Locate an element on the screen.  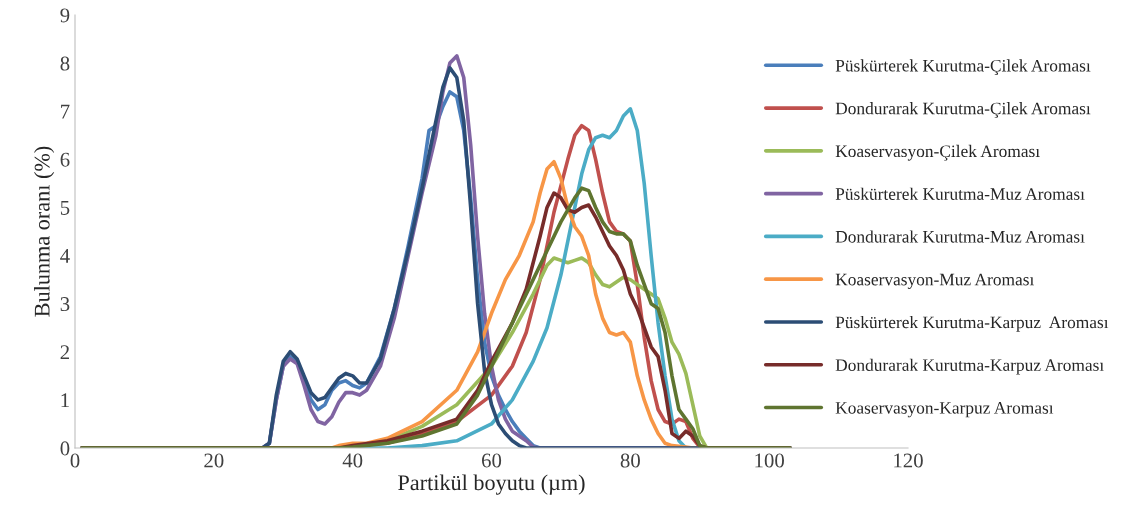
legend-label: Dondurarak Kurutma-Karpuz Aroması is located at coordinates (969, 366).